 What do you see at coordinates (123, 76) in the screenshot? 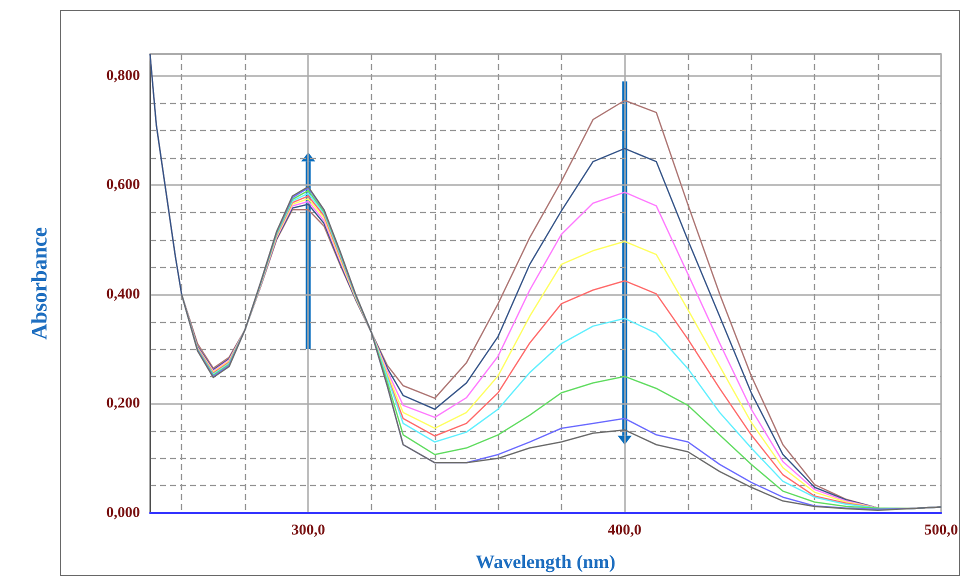
I see `y-tick-label: 0,800` at bounding box center [123, 76].